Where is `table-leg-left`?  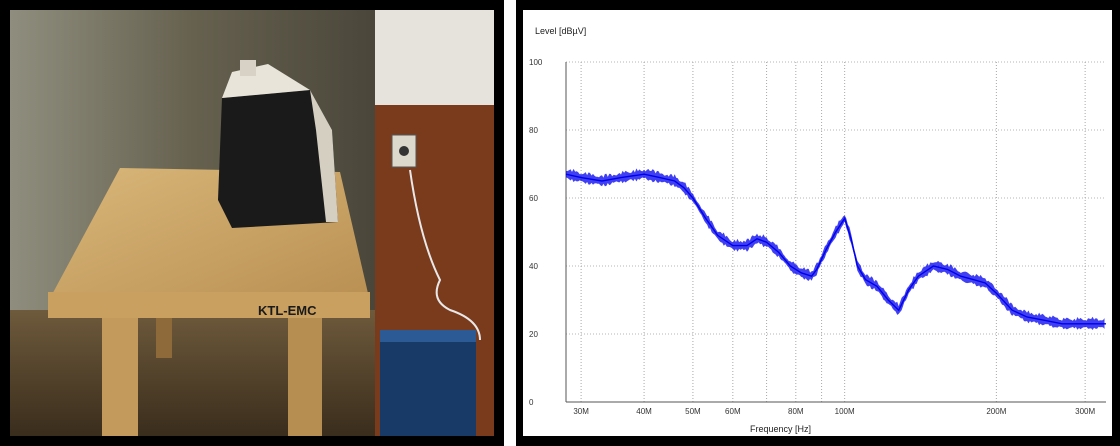 table-leg-left is located at coordinates (120, 377).